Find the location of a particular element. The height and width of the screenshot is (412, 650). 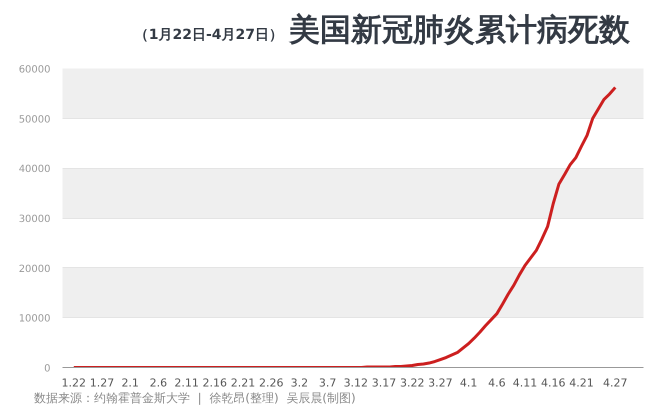

x-tick-label: 2.26 is located at coordinates (271, 383).